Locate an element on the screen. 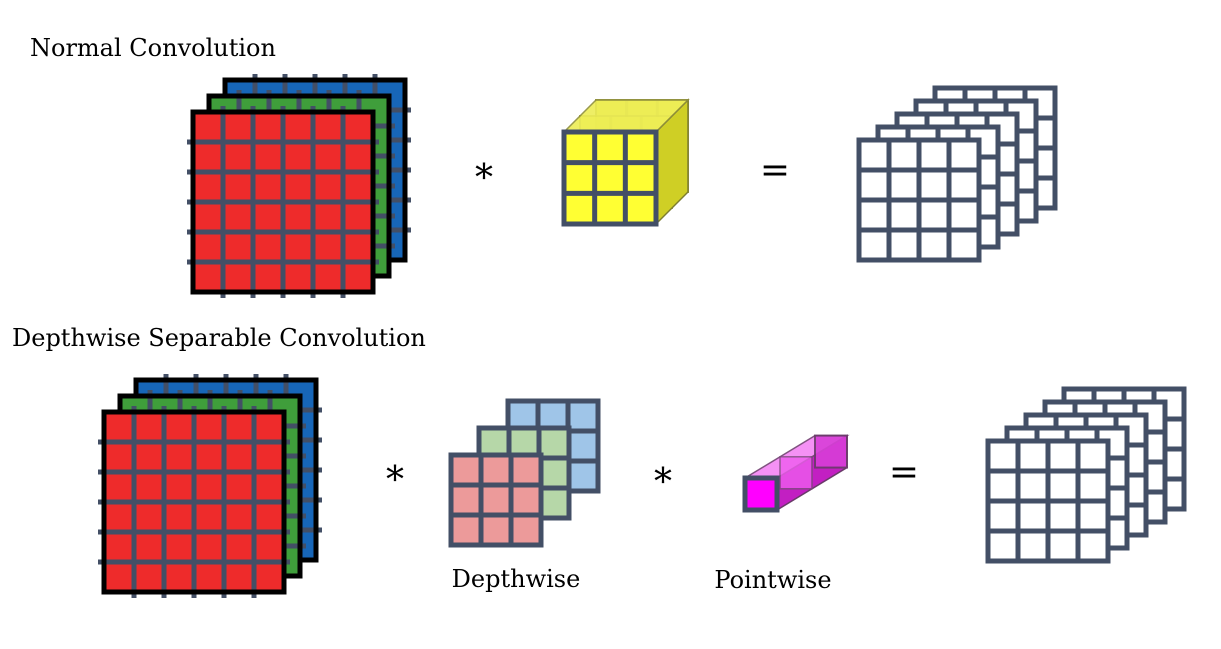 The image size is (1221, 649). standard-kernel is located at coordinates (625, 162).